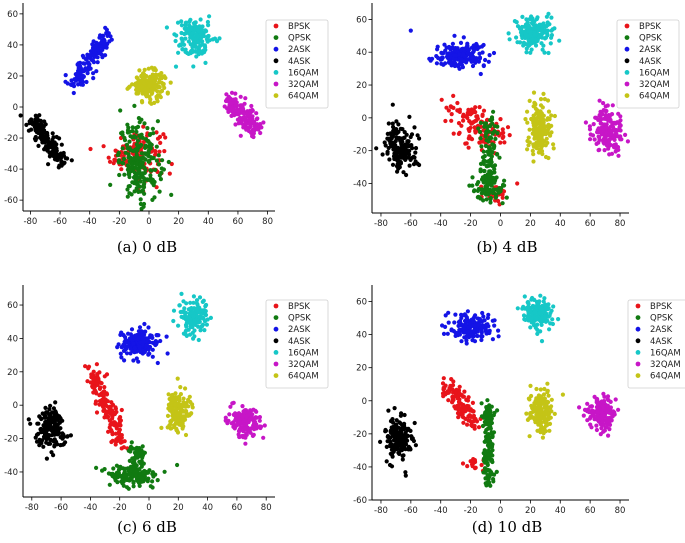 The image size is (685, 543). What do you see at coordinates (46, 141) in the screenshot?
I see `series-4ask` at bounding box center [46, 141].